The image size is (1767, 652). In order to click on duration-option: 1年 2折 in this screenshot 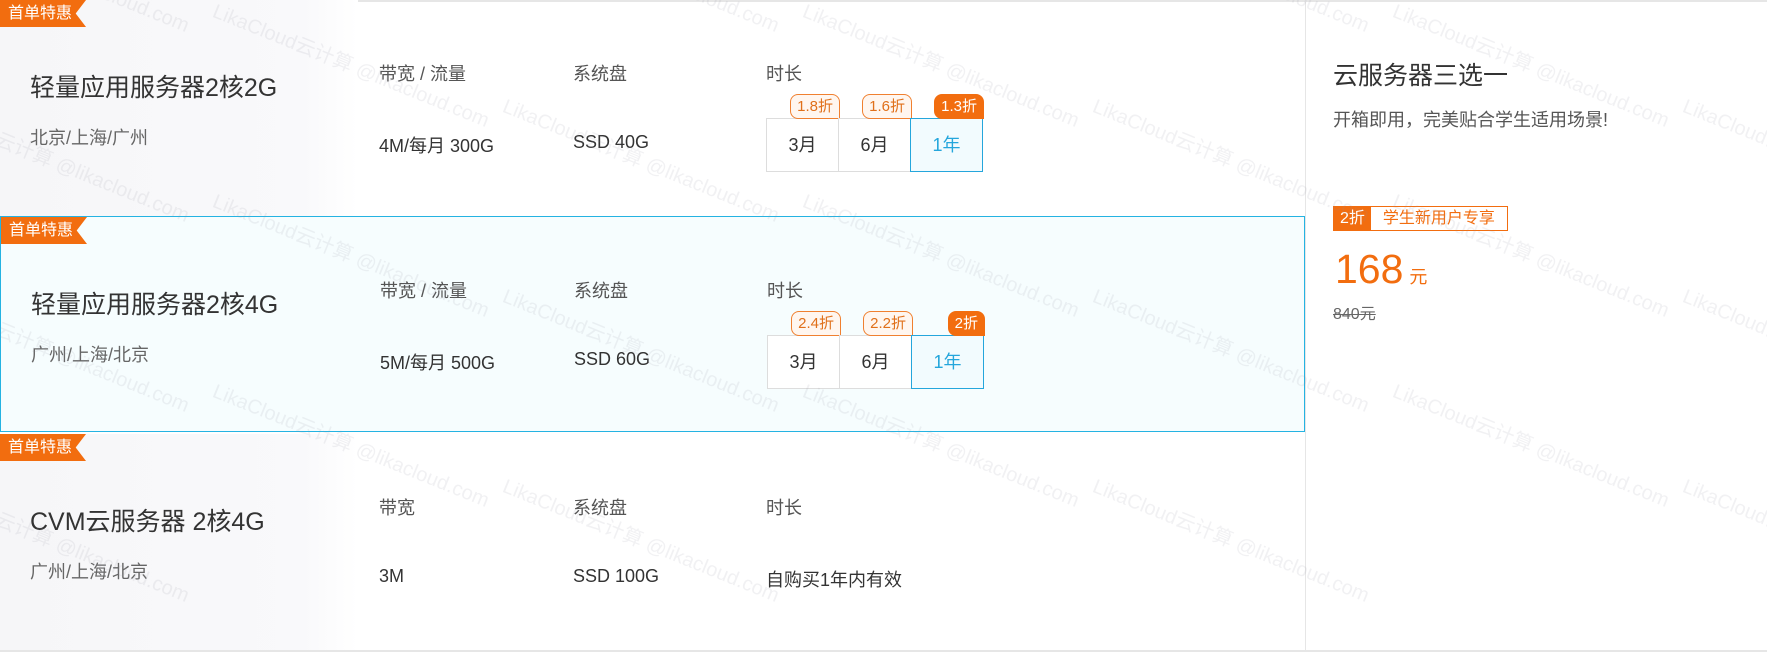, I will do `click(948, 350)`.